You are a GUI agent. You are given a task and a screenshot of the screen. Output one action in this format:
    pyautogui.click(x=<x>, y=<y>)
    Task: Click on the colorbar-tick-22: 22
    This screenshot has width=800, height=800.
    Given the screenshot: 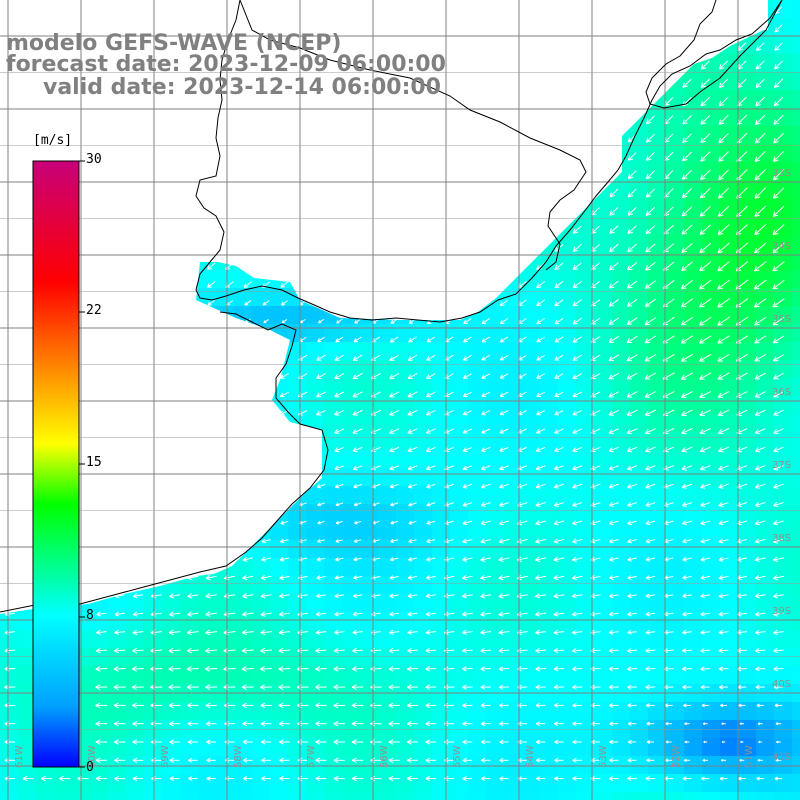 What is the action you would take?
    pyautogui.click(x=94, y=310)
    